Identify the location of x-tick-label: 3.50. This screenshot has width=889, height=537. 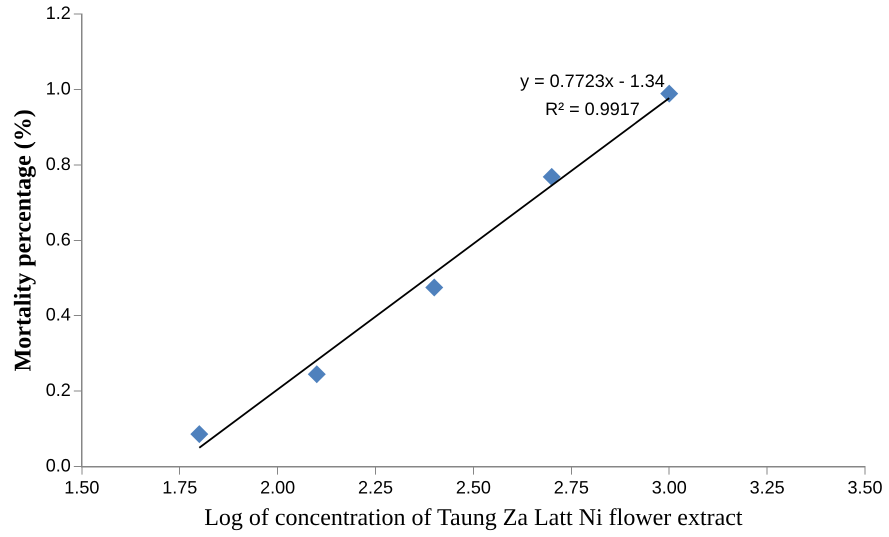
(865, 487).